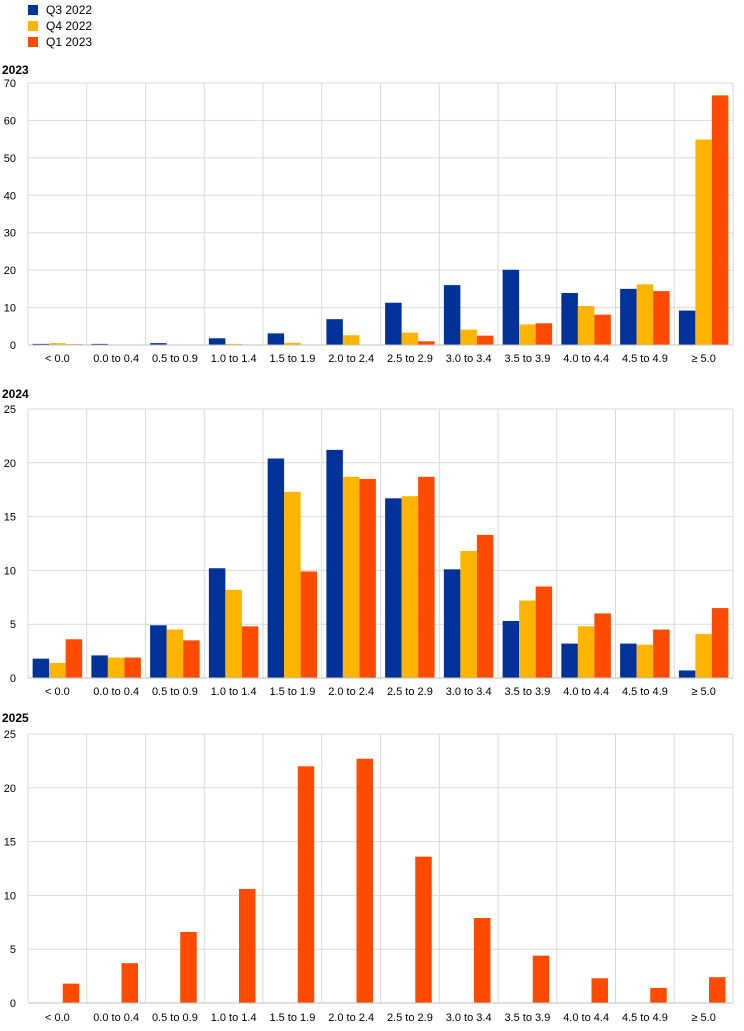  What do you see at coordinates (15, 394) in the screenshot?
I see `panel-title-2024: 2024` at bounding box center [15, 394].